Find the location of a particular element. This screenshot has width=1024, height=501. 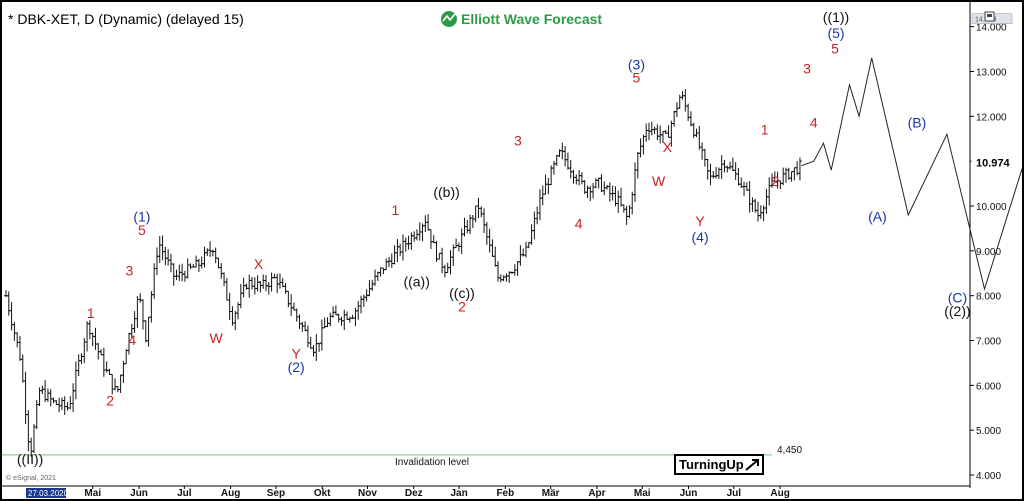

month-label: Okt is located at coordinates (322, 493).